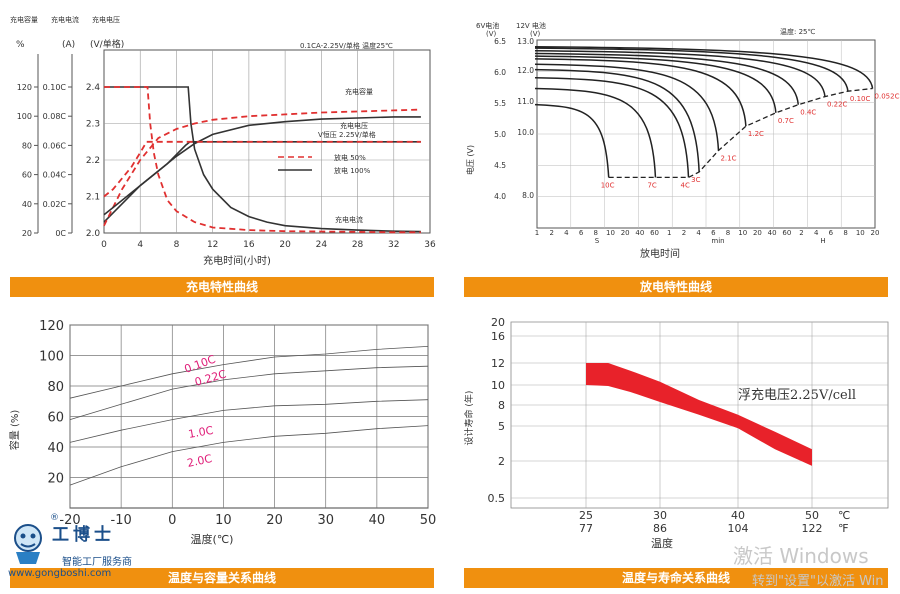 The image size is (900, 594). Describe the element at coordinates (14, 430) in the screenshot. I see `temp-capacity-y-axis-title: 容量 (%)` at that location.